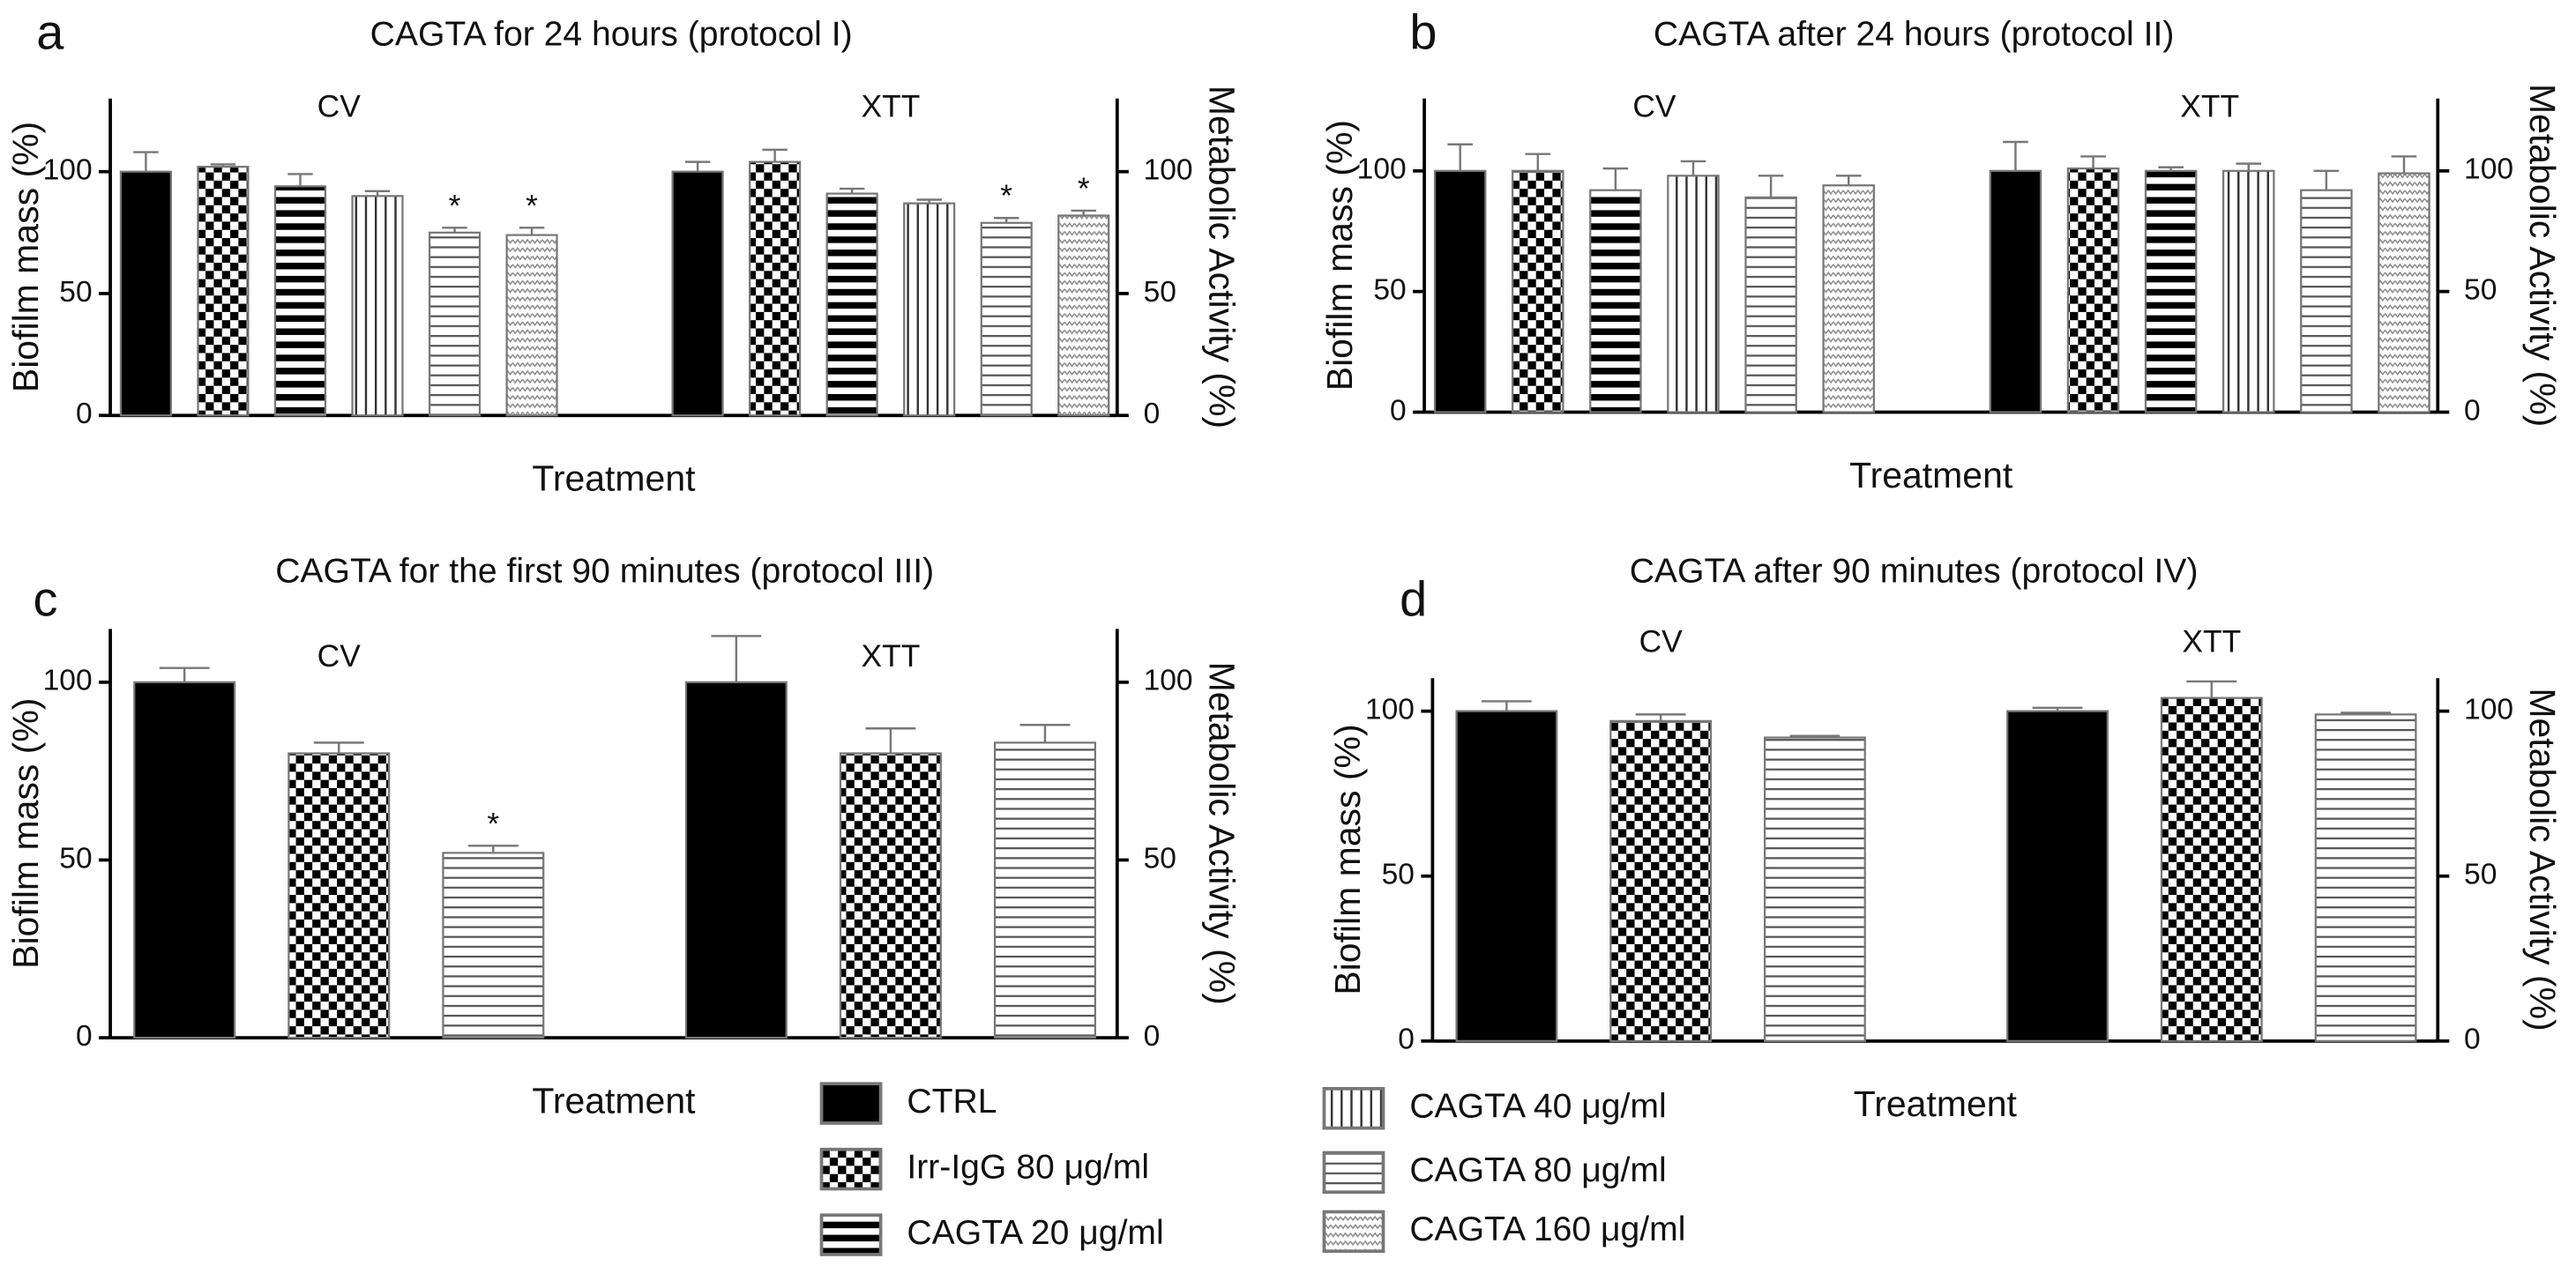  What do you see at coordinates (611, 34) in the screenshot?
I see `chart-title: CAGTA for 24 hours (protocol I)` at bounding box center [611, 34].